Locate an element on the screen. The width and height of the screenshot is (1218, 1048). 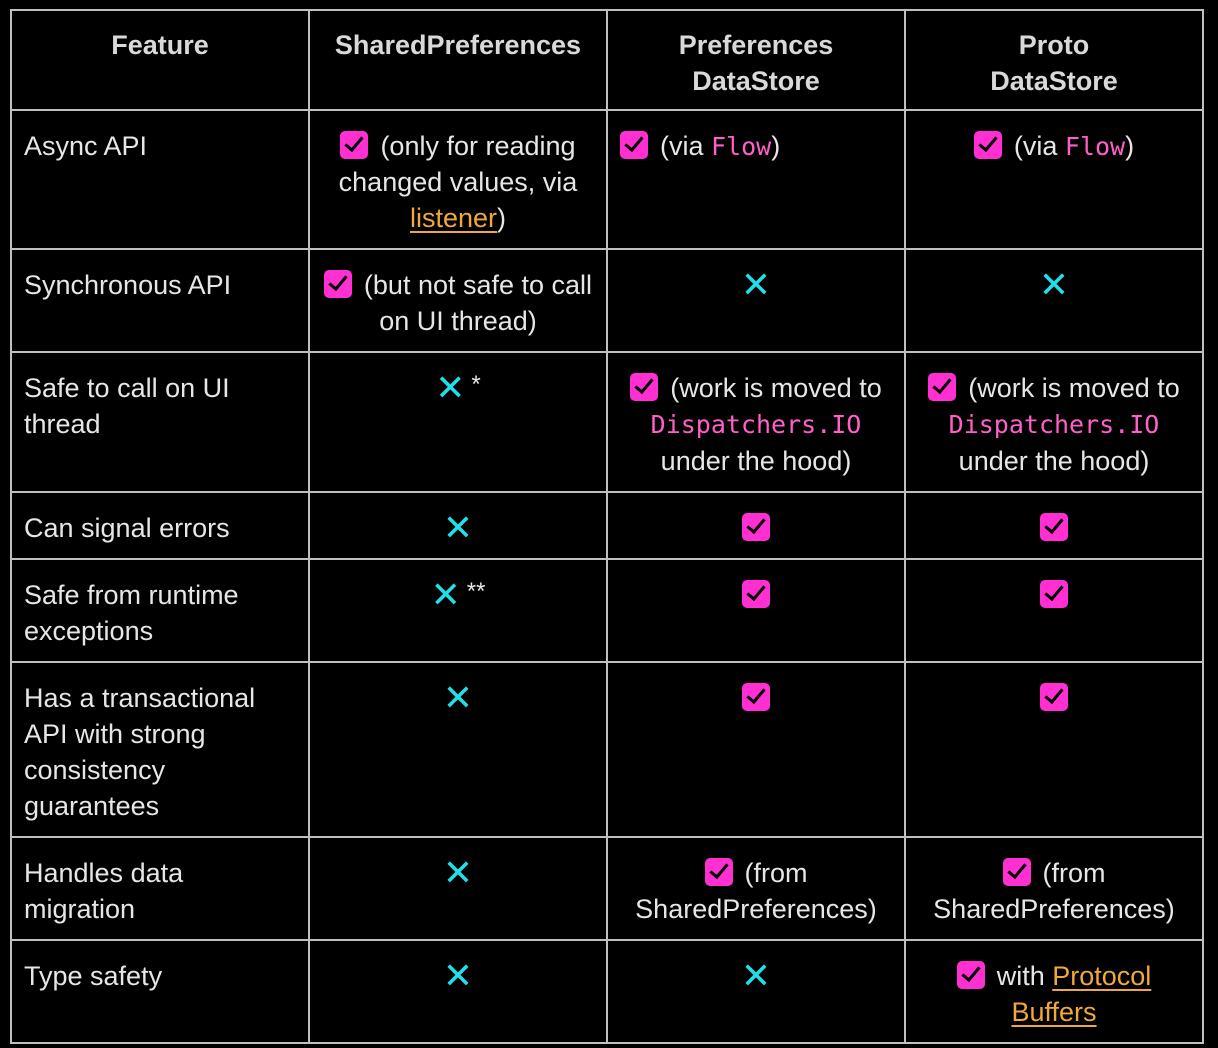
feature-cell: Type safety is located at coordinates (160, 991).